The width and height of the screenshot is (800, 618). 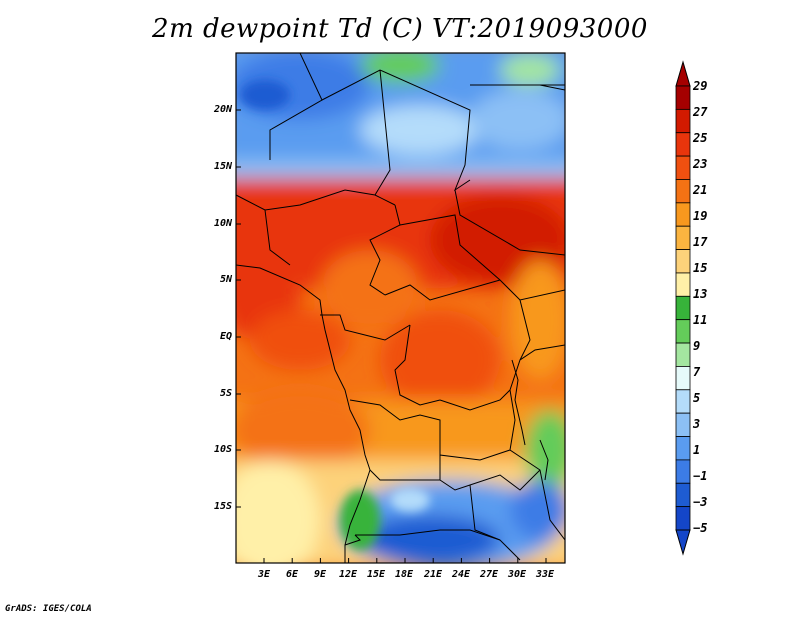 What do you see at coordinates (700, 476) in the screenshot?
I see `colorbar-label: −1` at bounding box center [700, 476].